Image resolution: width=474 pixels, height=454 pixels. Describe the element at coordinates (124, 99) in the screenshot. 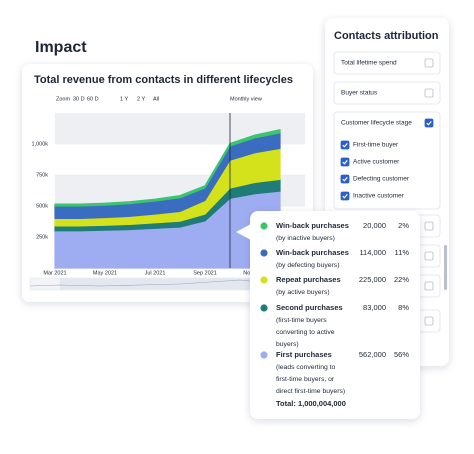

I see `zoom-button: 1 Y` at that location.